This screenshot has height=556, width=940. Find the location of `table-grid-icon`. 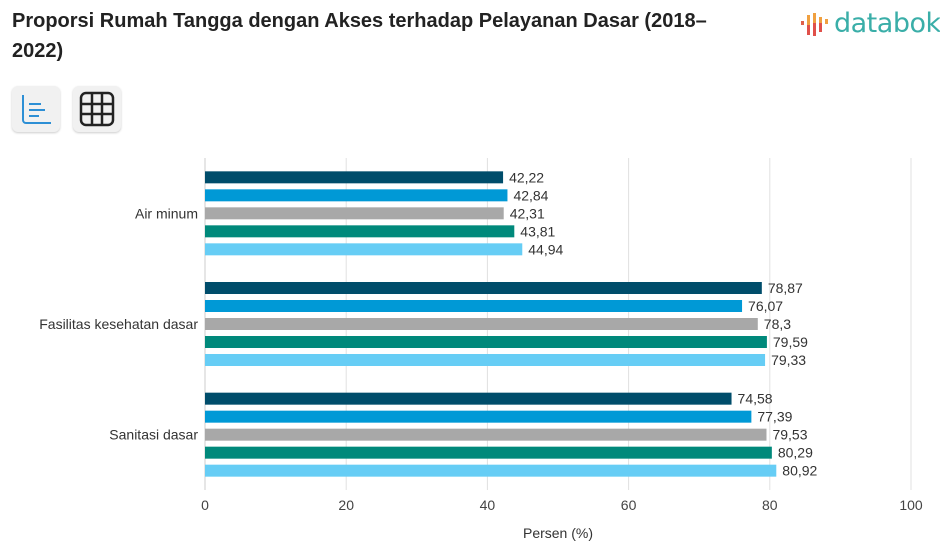

table-grid-icon is located at coordinates (97, 109).